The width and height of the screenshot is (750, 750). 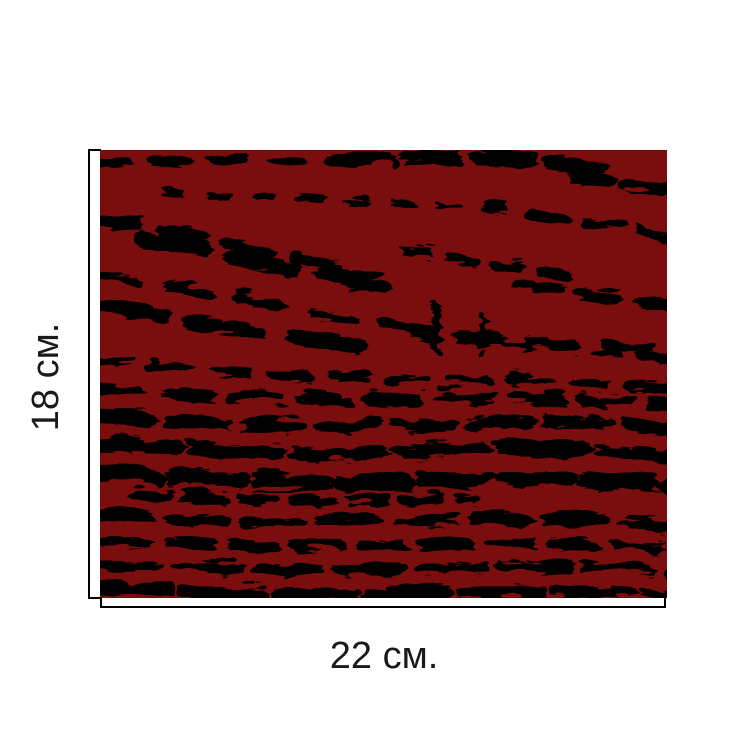 What do you see at coordinates (89, 374) in the screenshot?
I see `height-dimension-line` at bounding box center [89, 374].